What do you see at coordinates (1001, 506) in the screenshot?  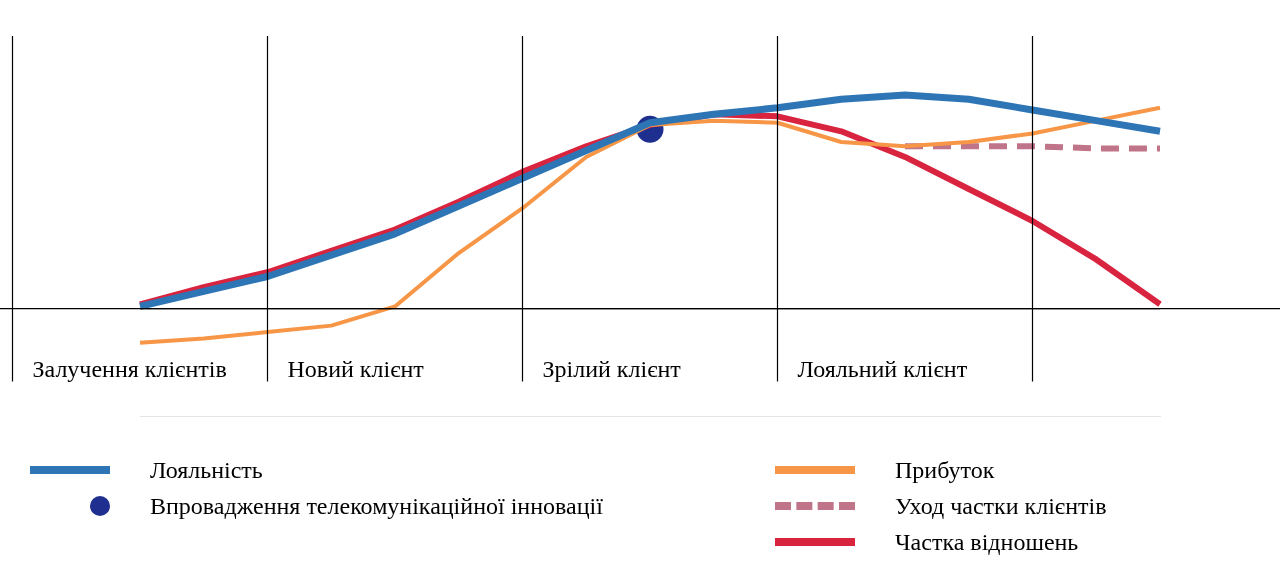 I see `legend-label: Уход частки клієнтів` at bounding box center [1001, 506].